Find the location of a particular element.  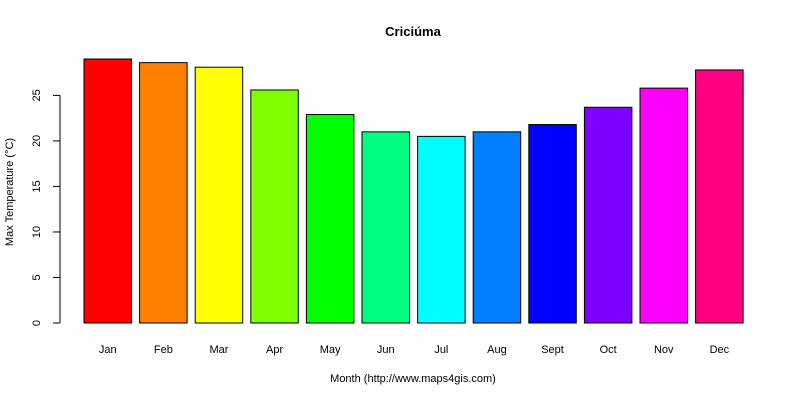

y-tick-label: 15 is located at coordinates (37, 186).